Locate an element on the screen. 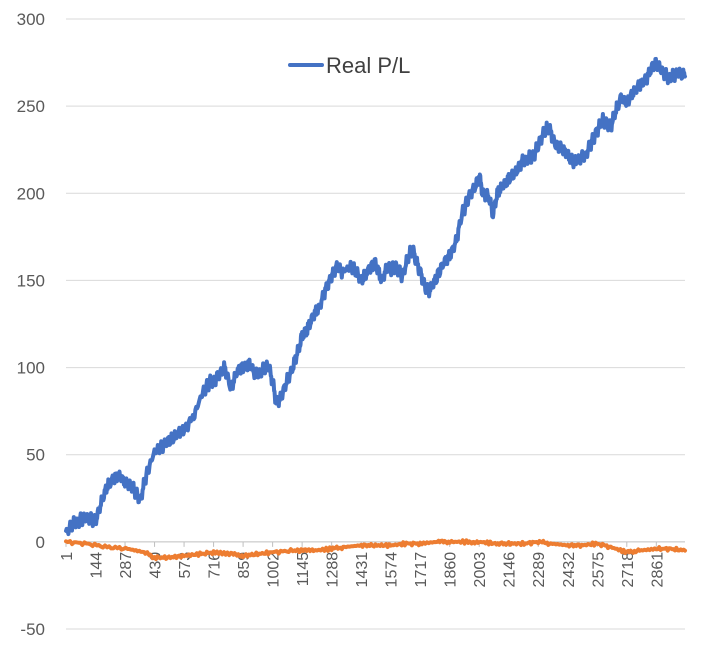  series-line-second is located at coordinates (375, 550).